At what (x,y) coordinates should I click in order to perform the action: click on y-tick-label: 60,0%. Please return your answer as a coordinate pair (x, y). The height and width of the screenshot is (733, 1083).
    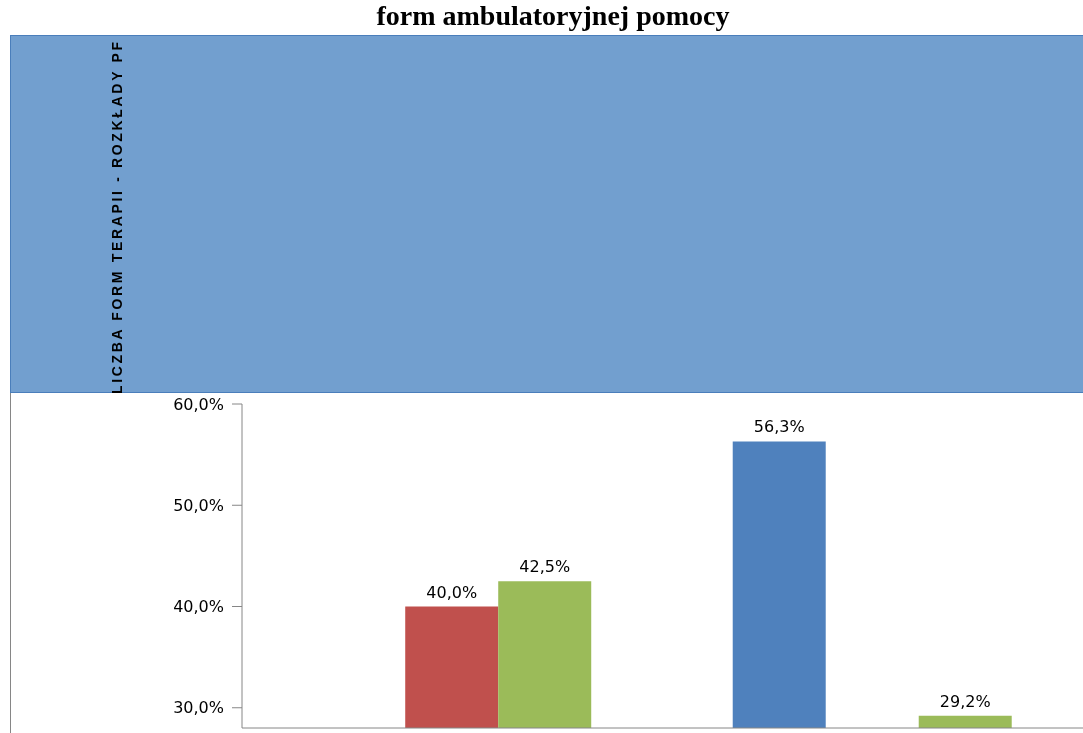
    Looking at the image, I should click on (198, 404).